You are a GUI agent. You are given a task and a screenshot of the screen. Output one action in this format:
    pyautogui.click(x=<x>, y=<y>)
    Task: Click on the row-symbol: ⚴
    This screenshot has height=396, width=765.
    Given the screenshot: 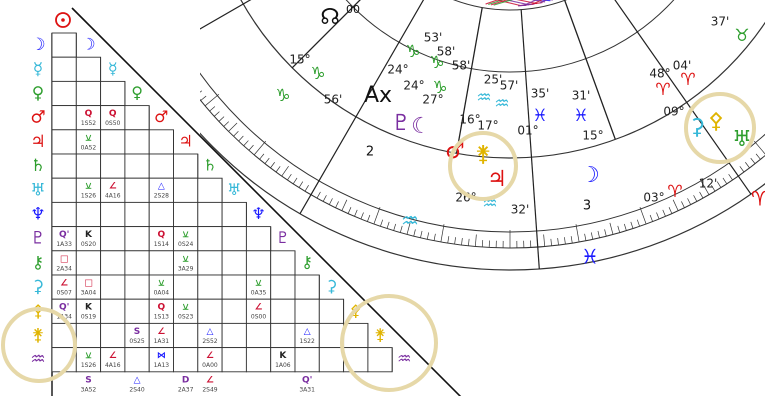 What is the action you would take?
    pyautogui.click(x=38, y=311)
    